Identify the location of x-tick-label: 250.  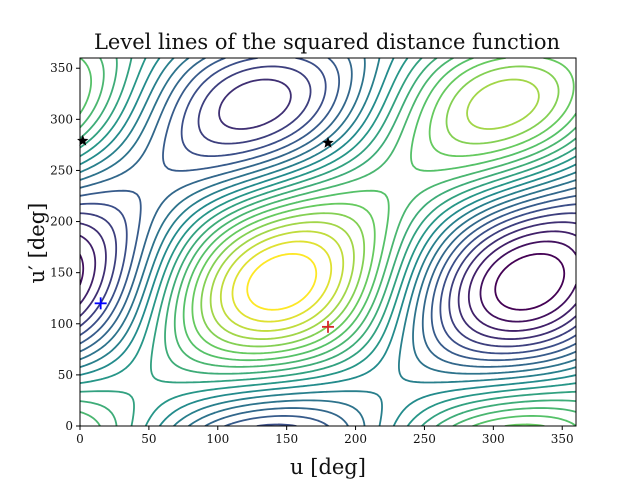
(424, 439).